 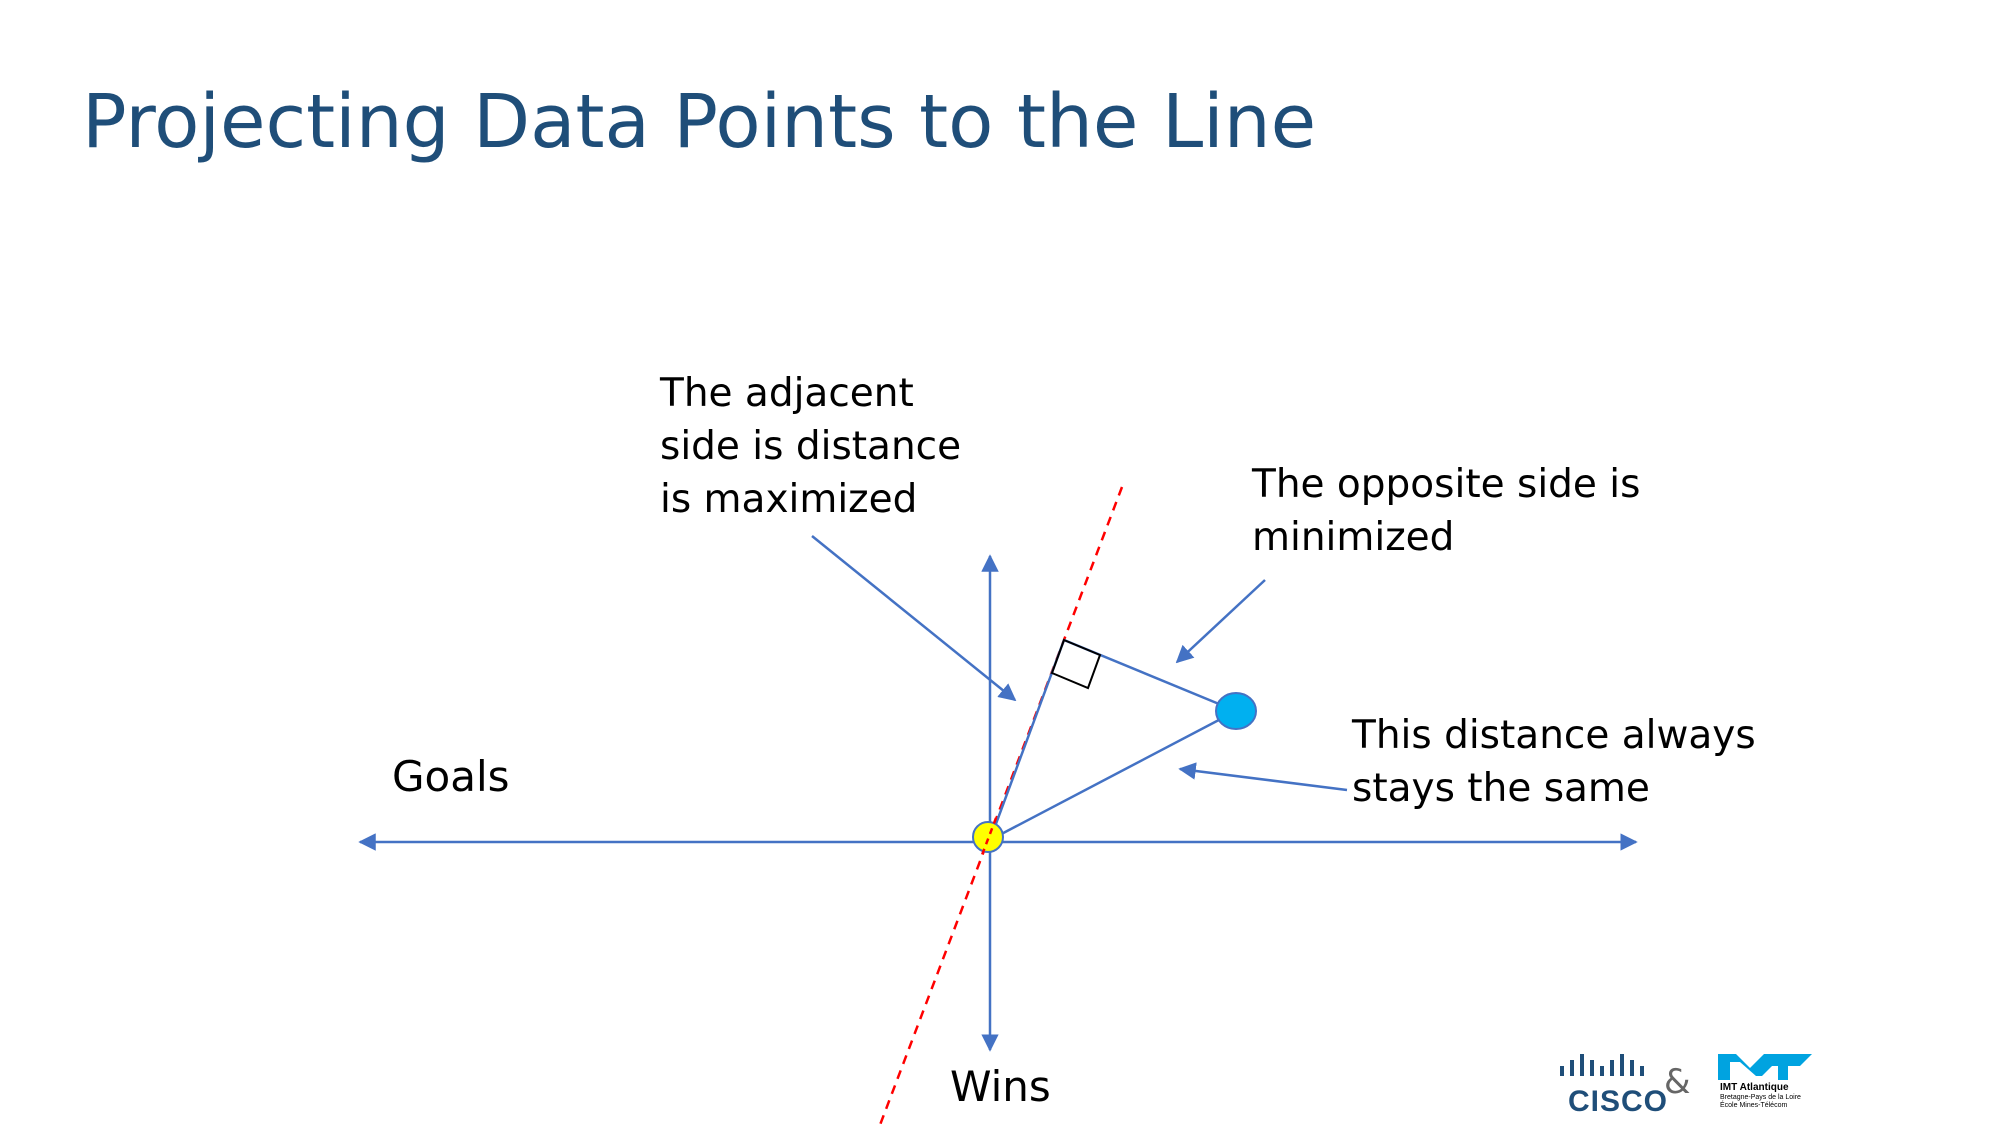 I want to click on data-point, so click(x=1236, y=711).